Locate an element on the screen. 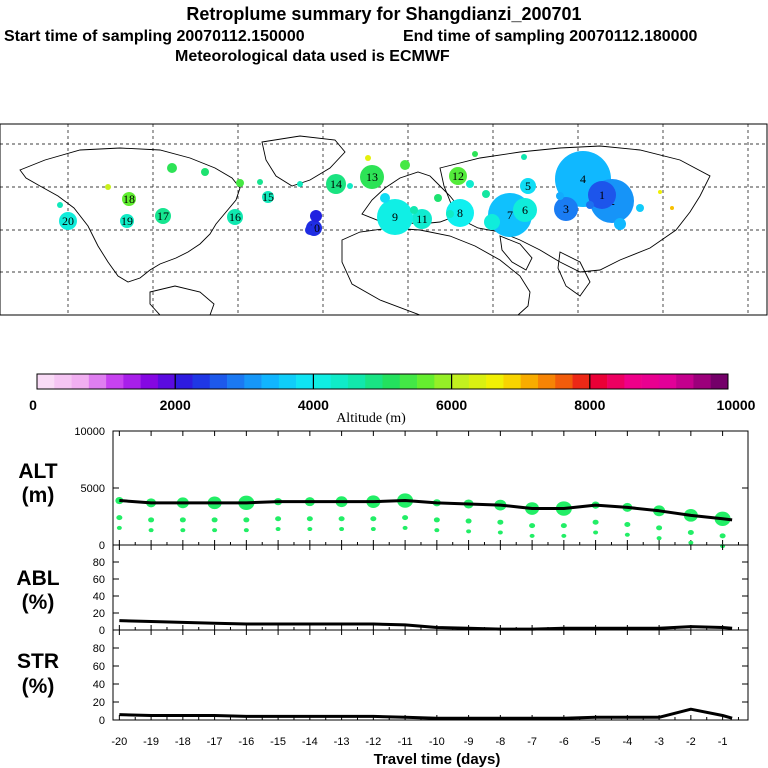  plume-marker: 14 is located at coordinates (336, 184).